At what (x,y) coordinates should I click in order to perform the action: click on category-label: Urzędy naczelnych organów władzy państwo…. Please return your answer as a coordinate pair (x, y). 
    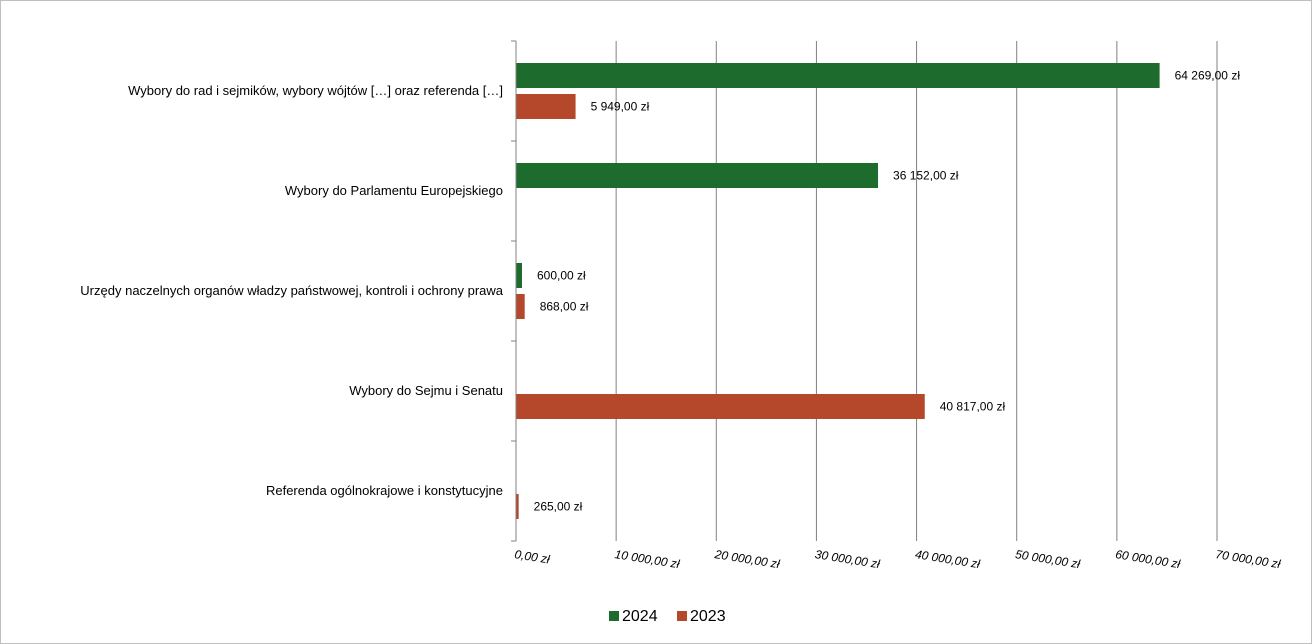
    Looking at the image, I should click on (291, 290).